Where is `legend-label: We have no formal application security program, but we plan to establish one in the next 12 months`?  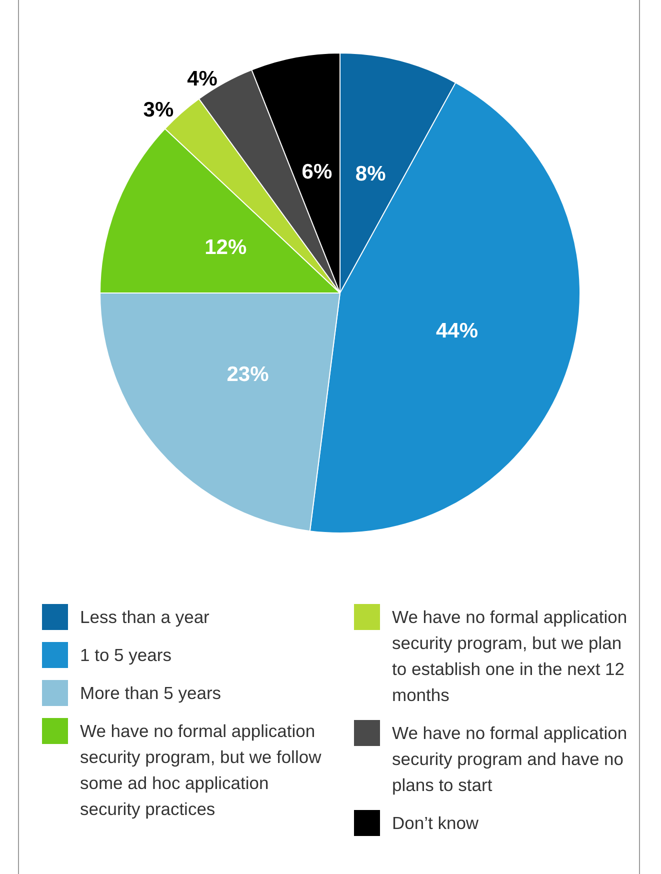 legend-label: We have no formal application security program, but we plan to establish one in the next 12 months is located at coordinates (510, 656).